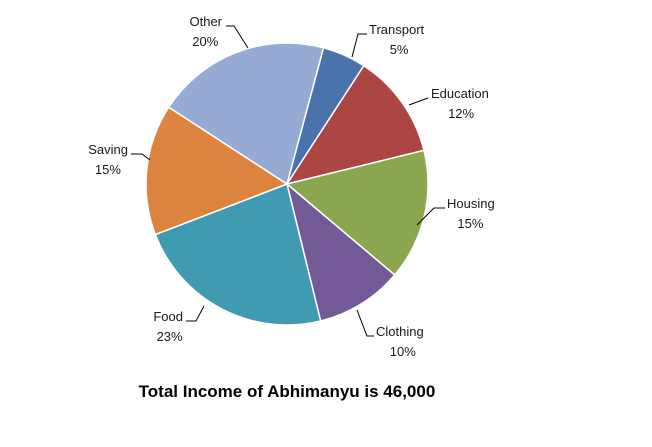 The width and height of the screenshot is (652, 447). What do you see at coordinates (359, 45) in the screenshot?
I see `leader-line-transport` at bounding box center [359, 45].